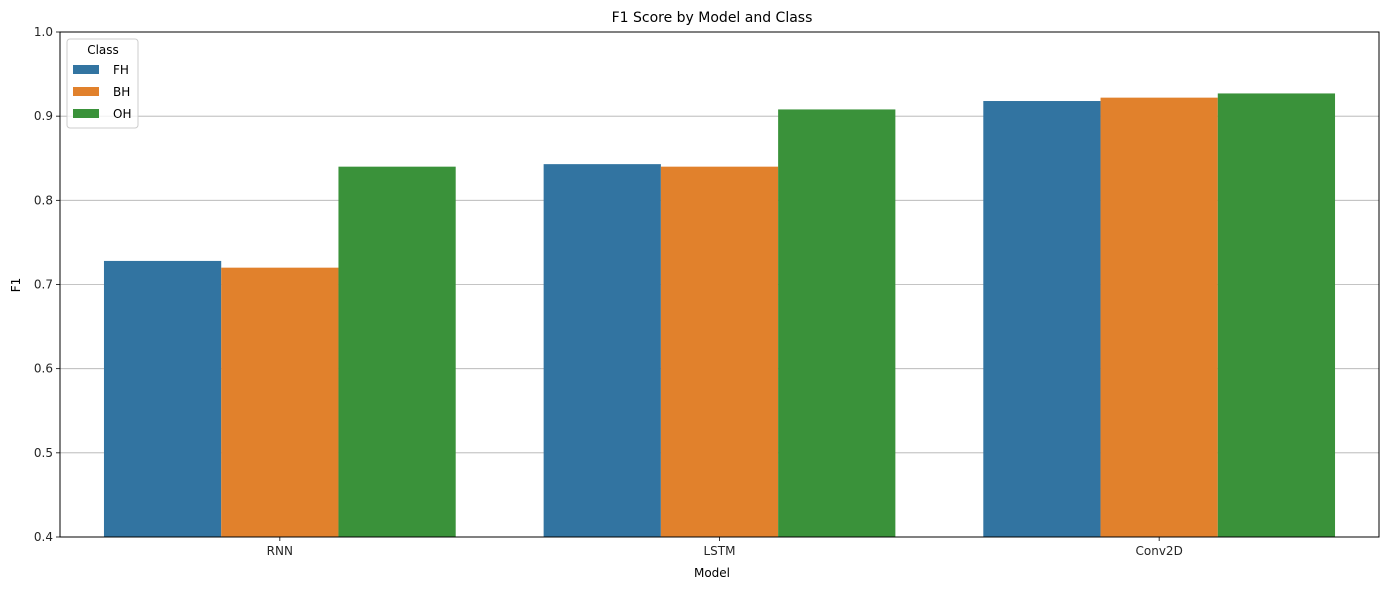  I want to click on y-axis-ticks: 0.4 0.5 0.6 0.7 0.8 0.9 1.0, so click(47, 284).